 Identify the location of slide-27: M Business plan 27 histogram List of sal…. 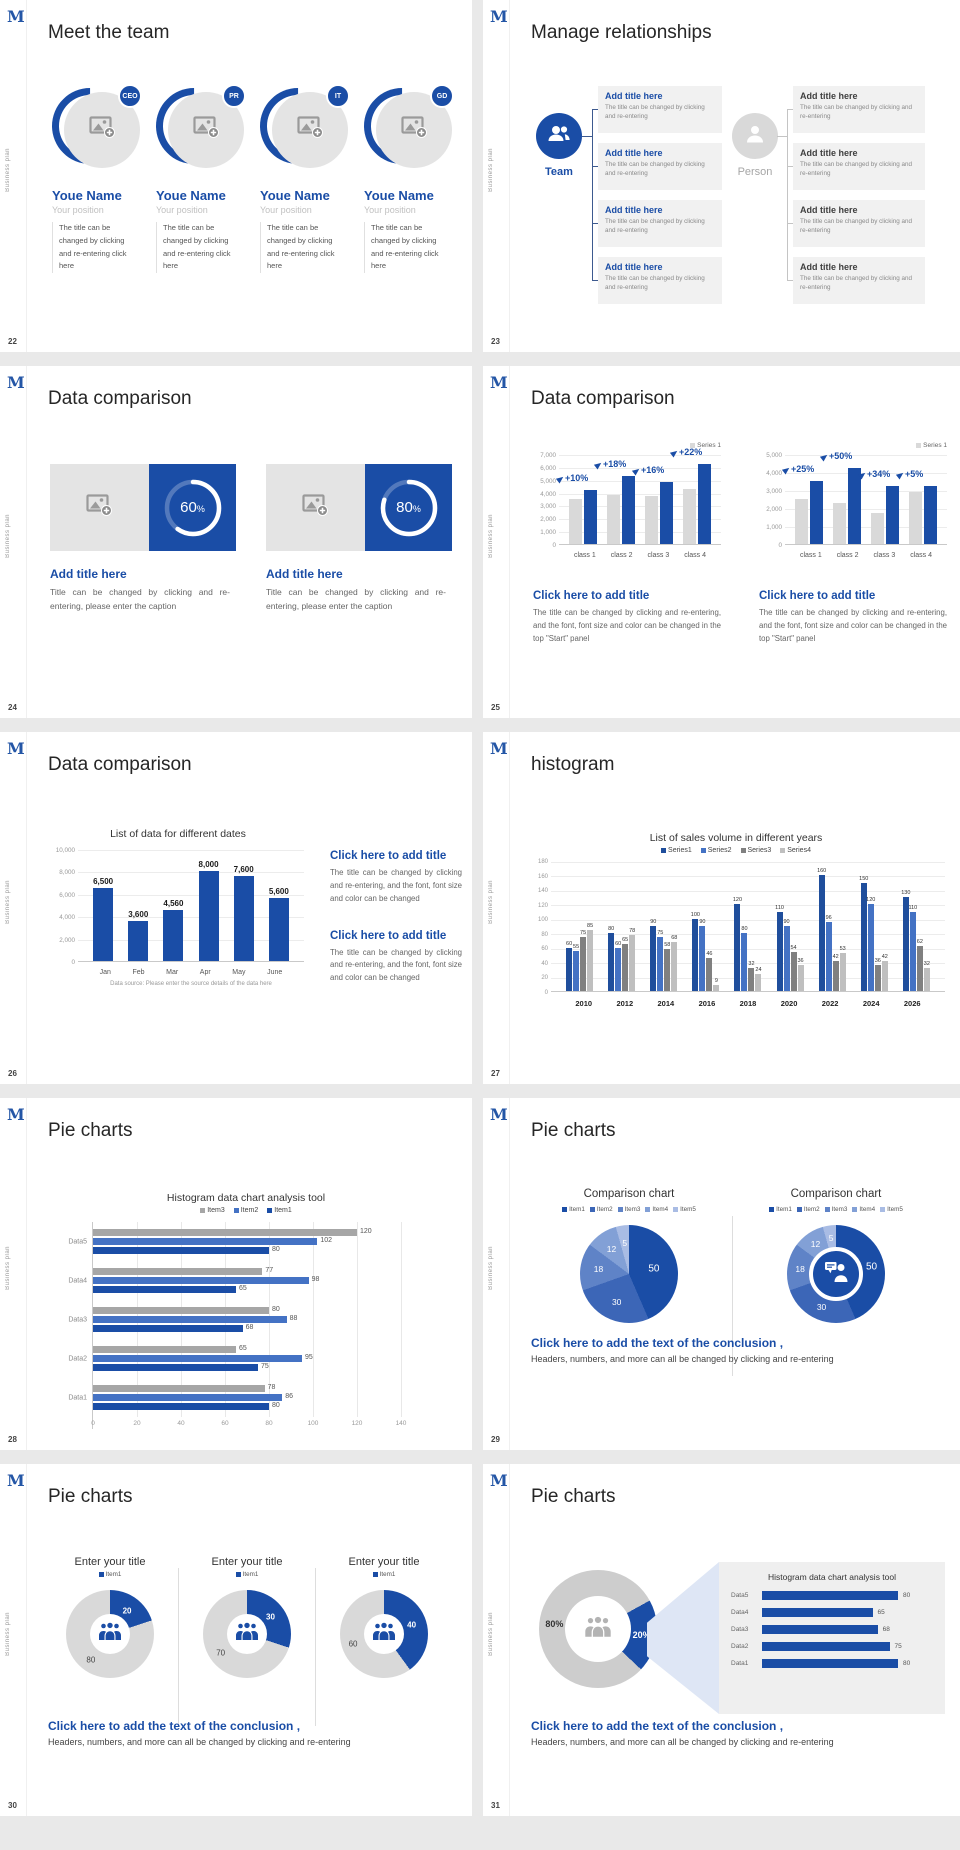
(721, 908).